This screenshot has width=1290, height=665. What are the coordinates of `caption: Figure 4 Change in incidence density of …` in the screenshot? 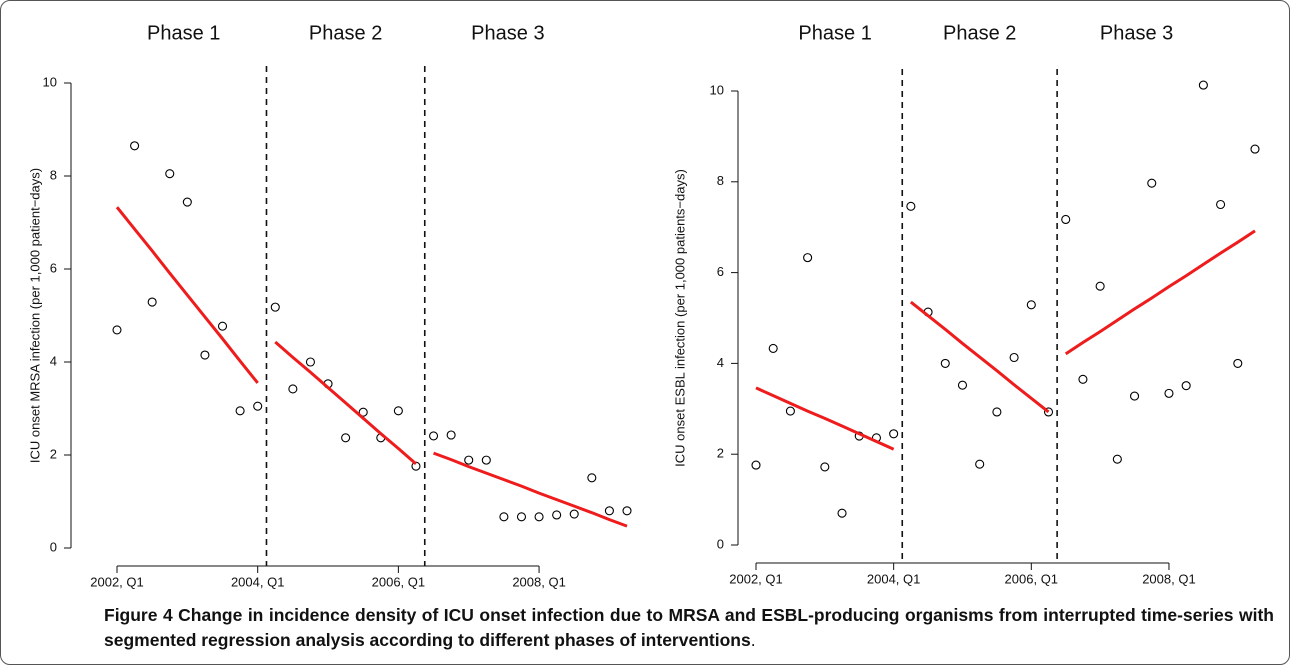 It's located at (689, 628).